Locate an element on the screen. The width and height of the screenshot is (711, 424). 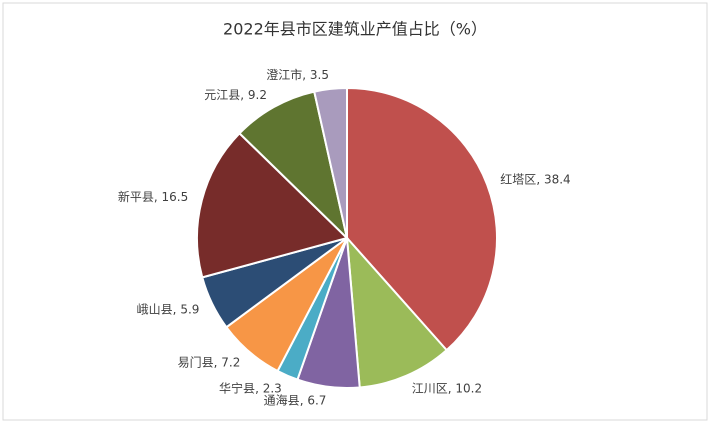
label-value: 3.5 is located at coordinates (319, 74).